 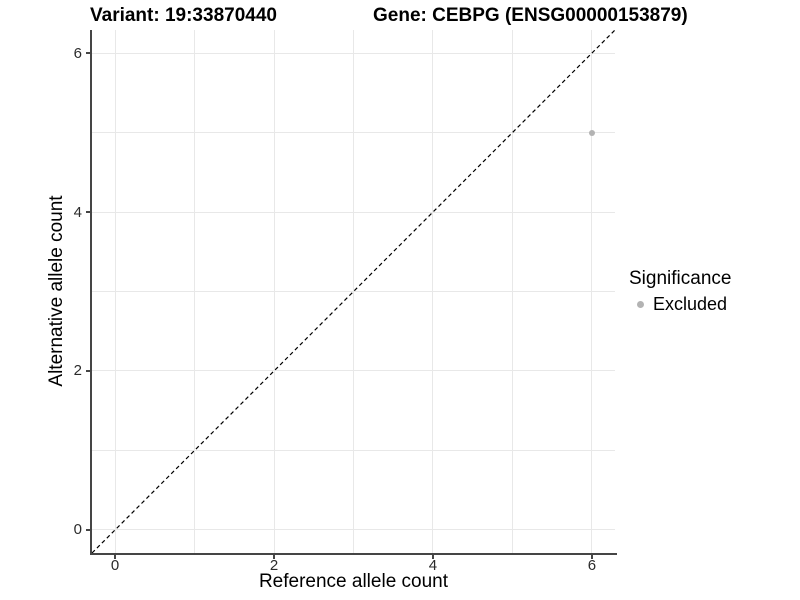 What do you see at coordinates (91, 292) in the screenshot?
I see `y-axis-line` at bounding box center [91, 292].